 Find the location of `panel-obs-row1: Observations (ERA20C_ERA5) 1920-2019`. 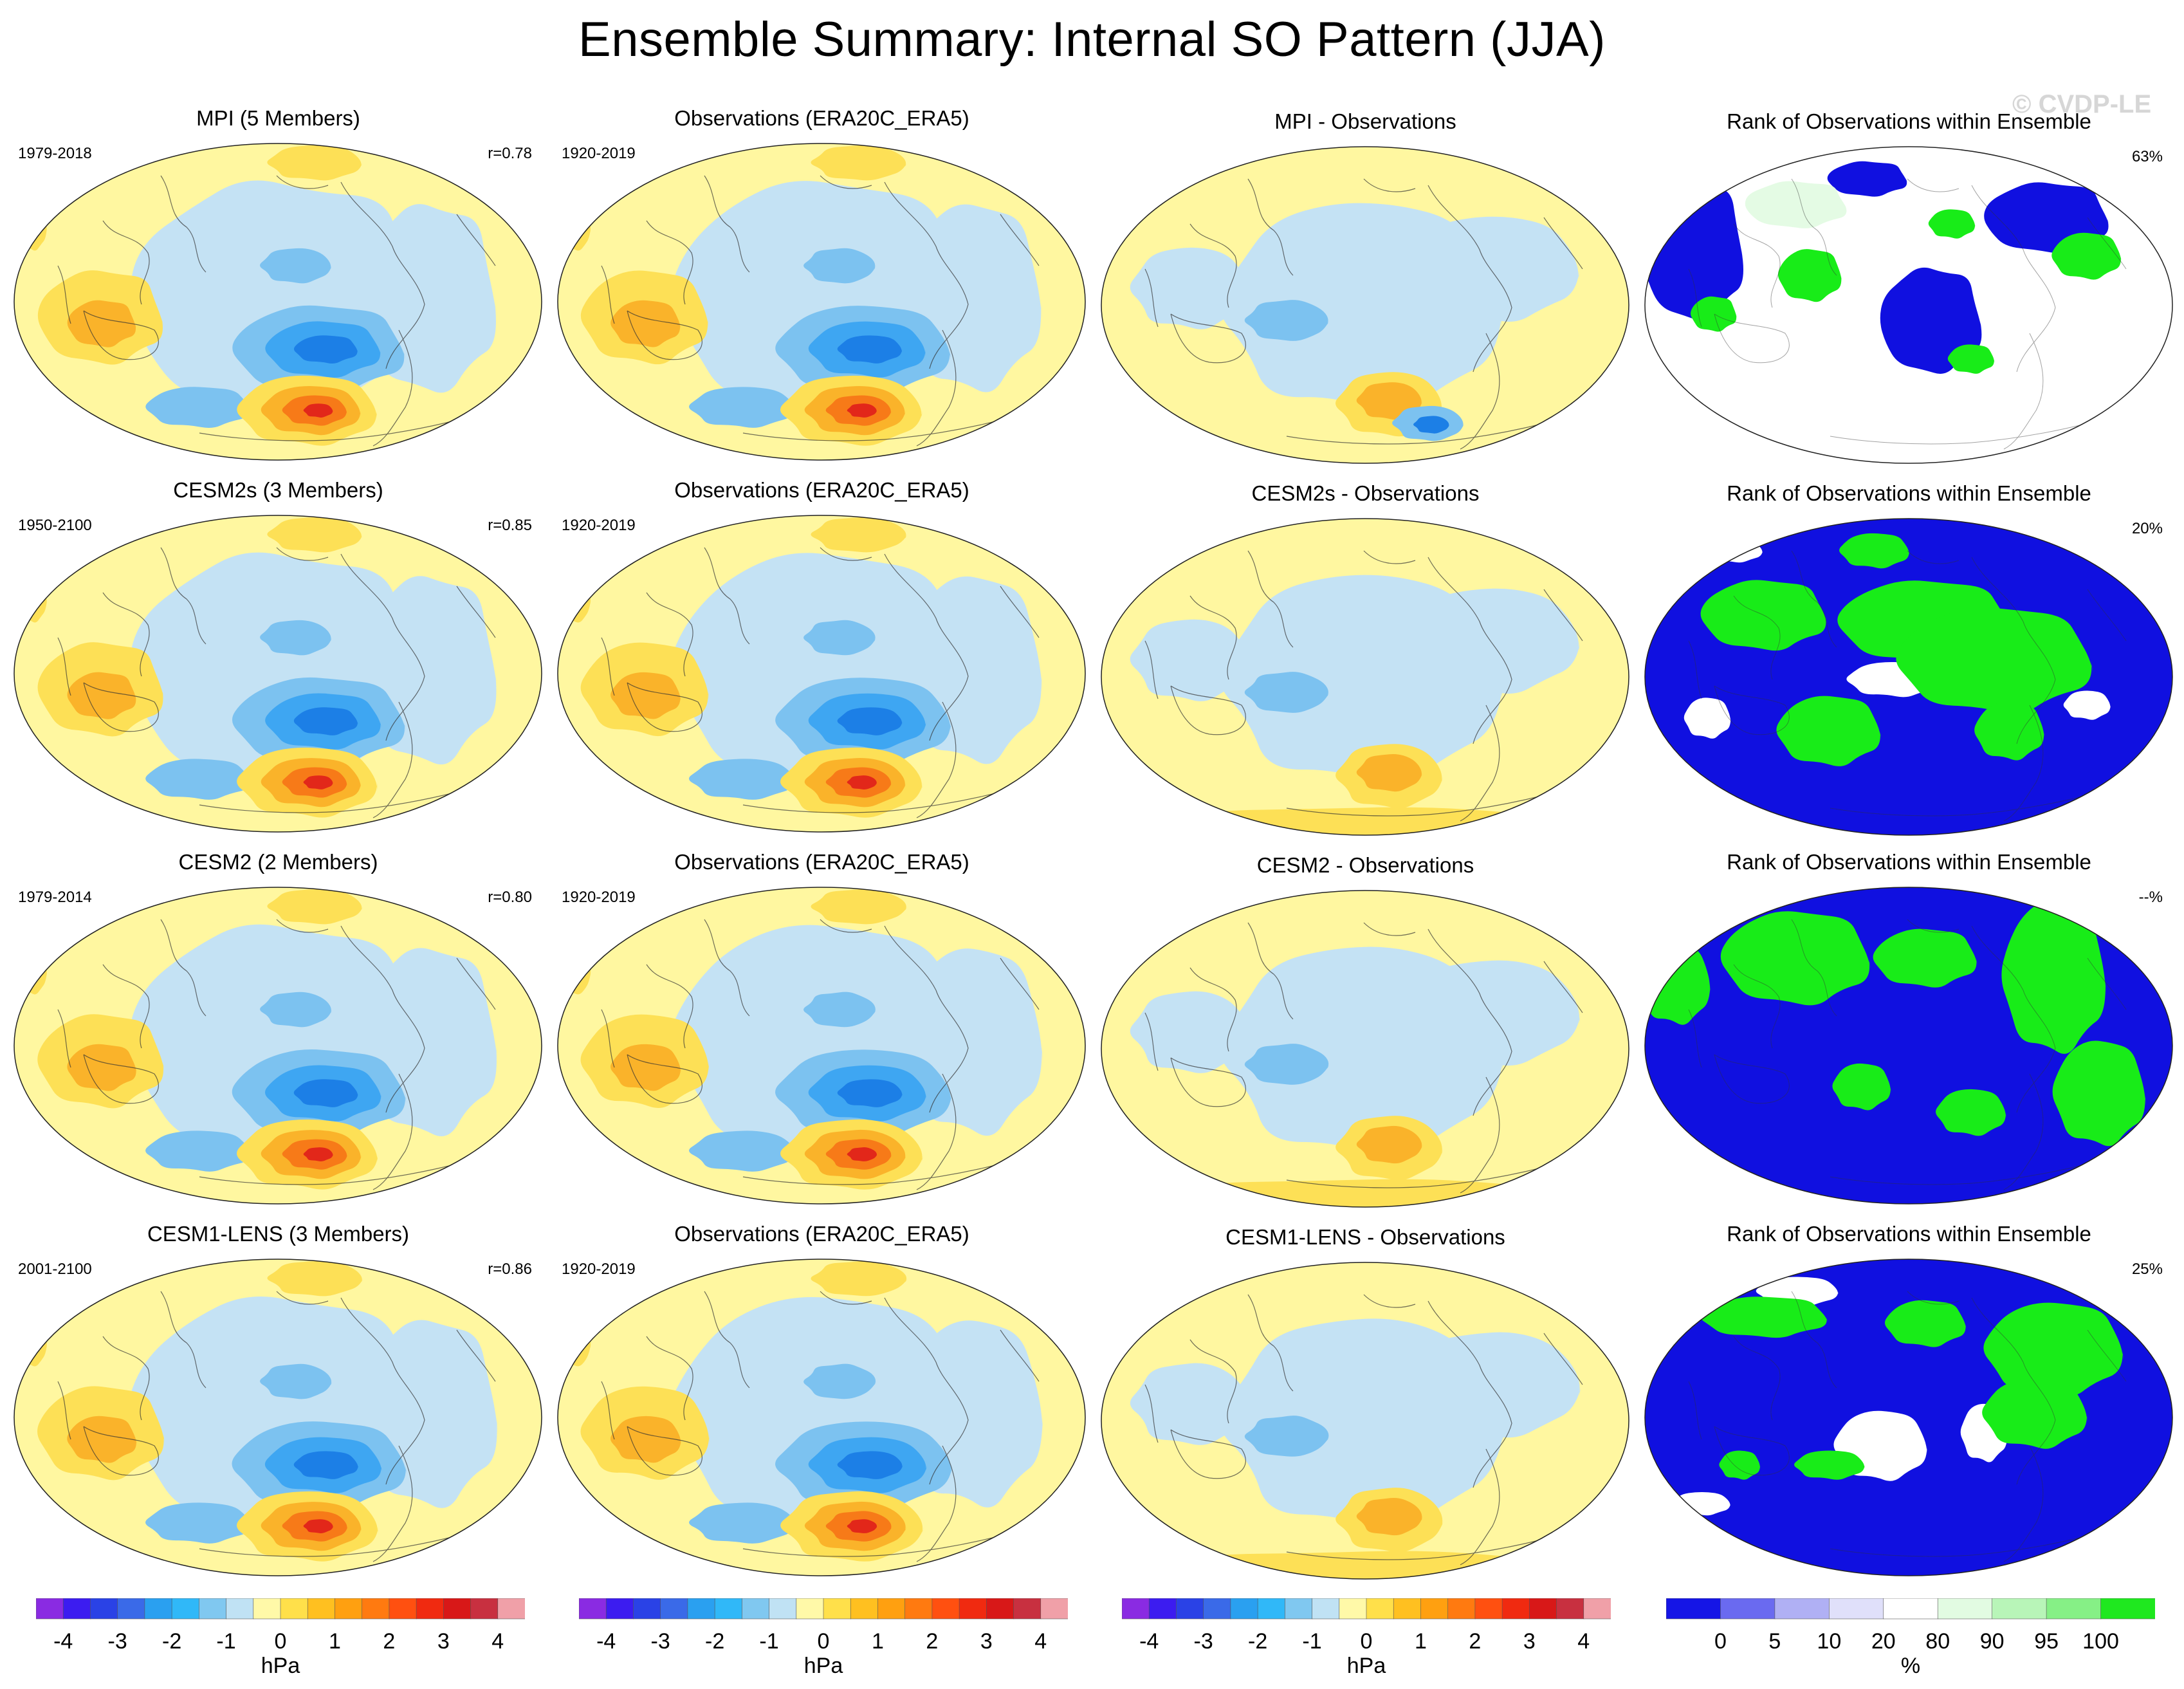

panel-obs-row1: Observations (ERA20C_ERA5) 1920-2019 is located at coordinates (822, 286).